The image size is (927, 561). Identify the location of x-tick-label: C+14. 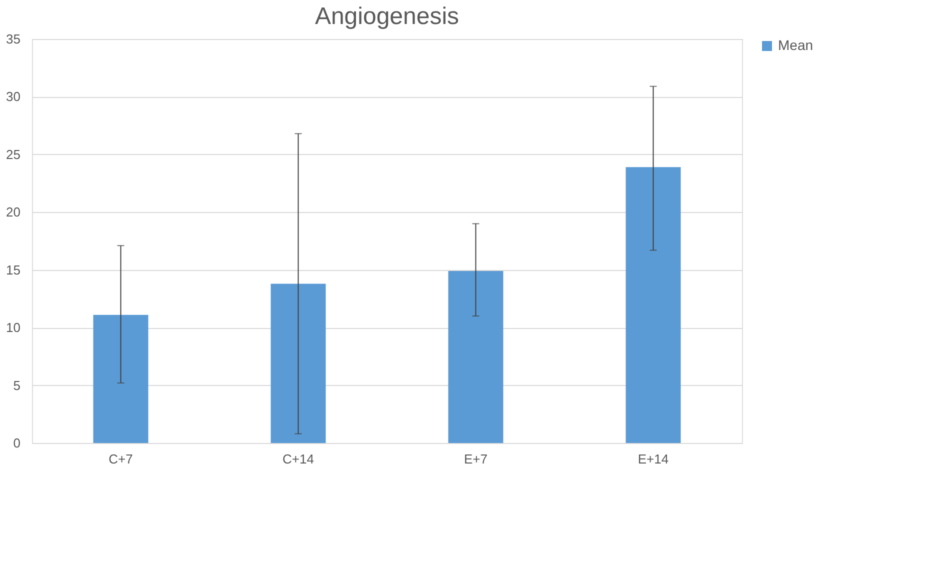
(298, 459).